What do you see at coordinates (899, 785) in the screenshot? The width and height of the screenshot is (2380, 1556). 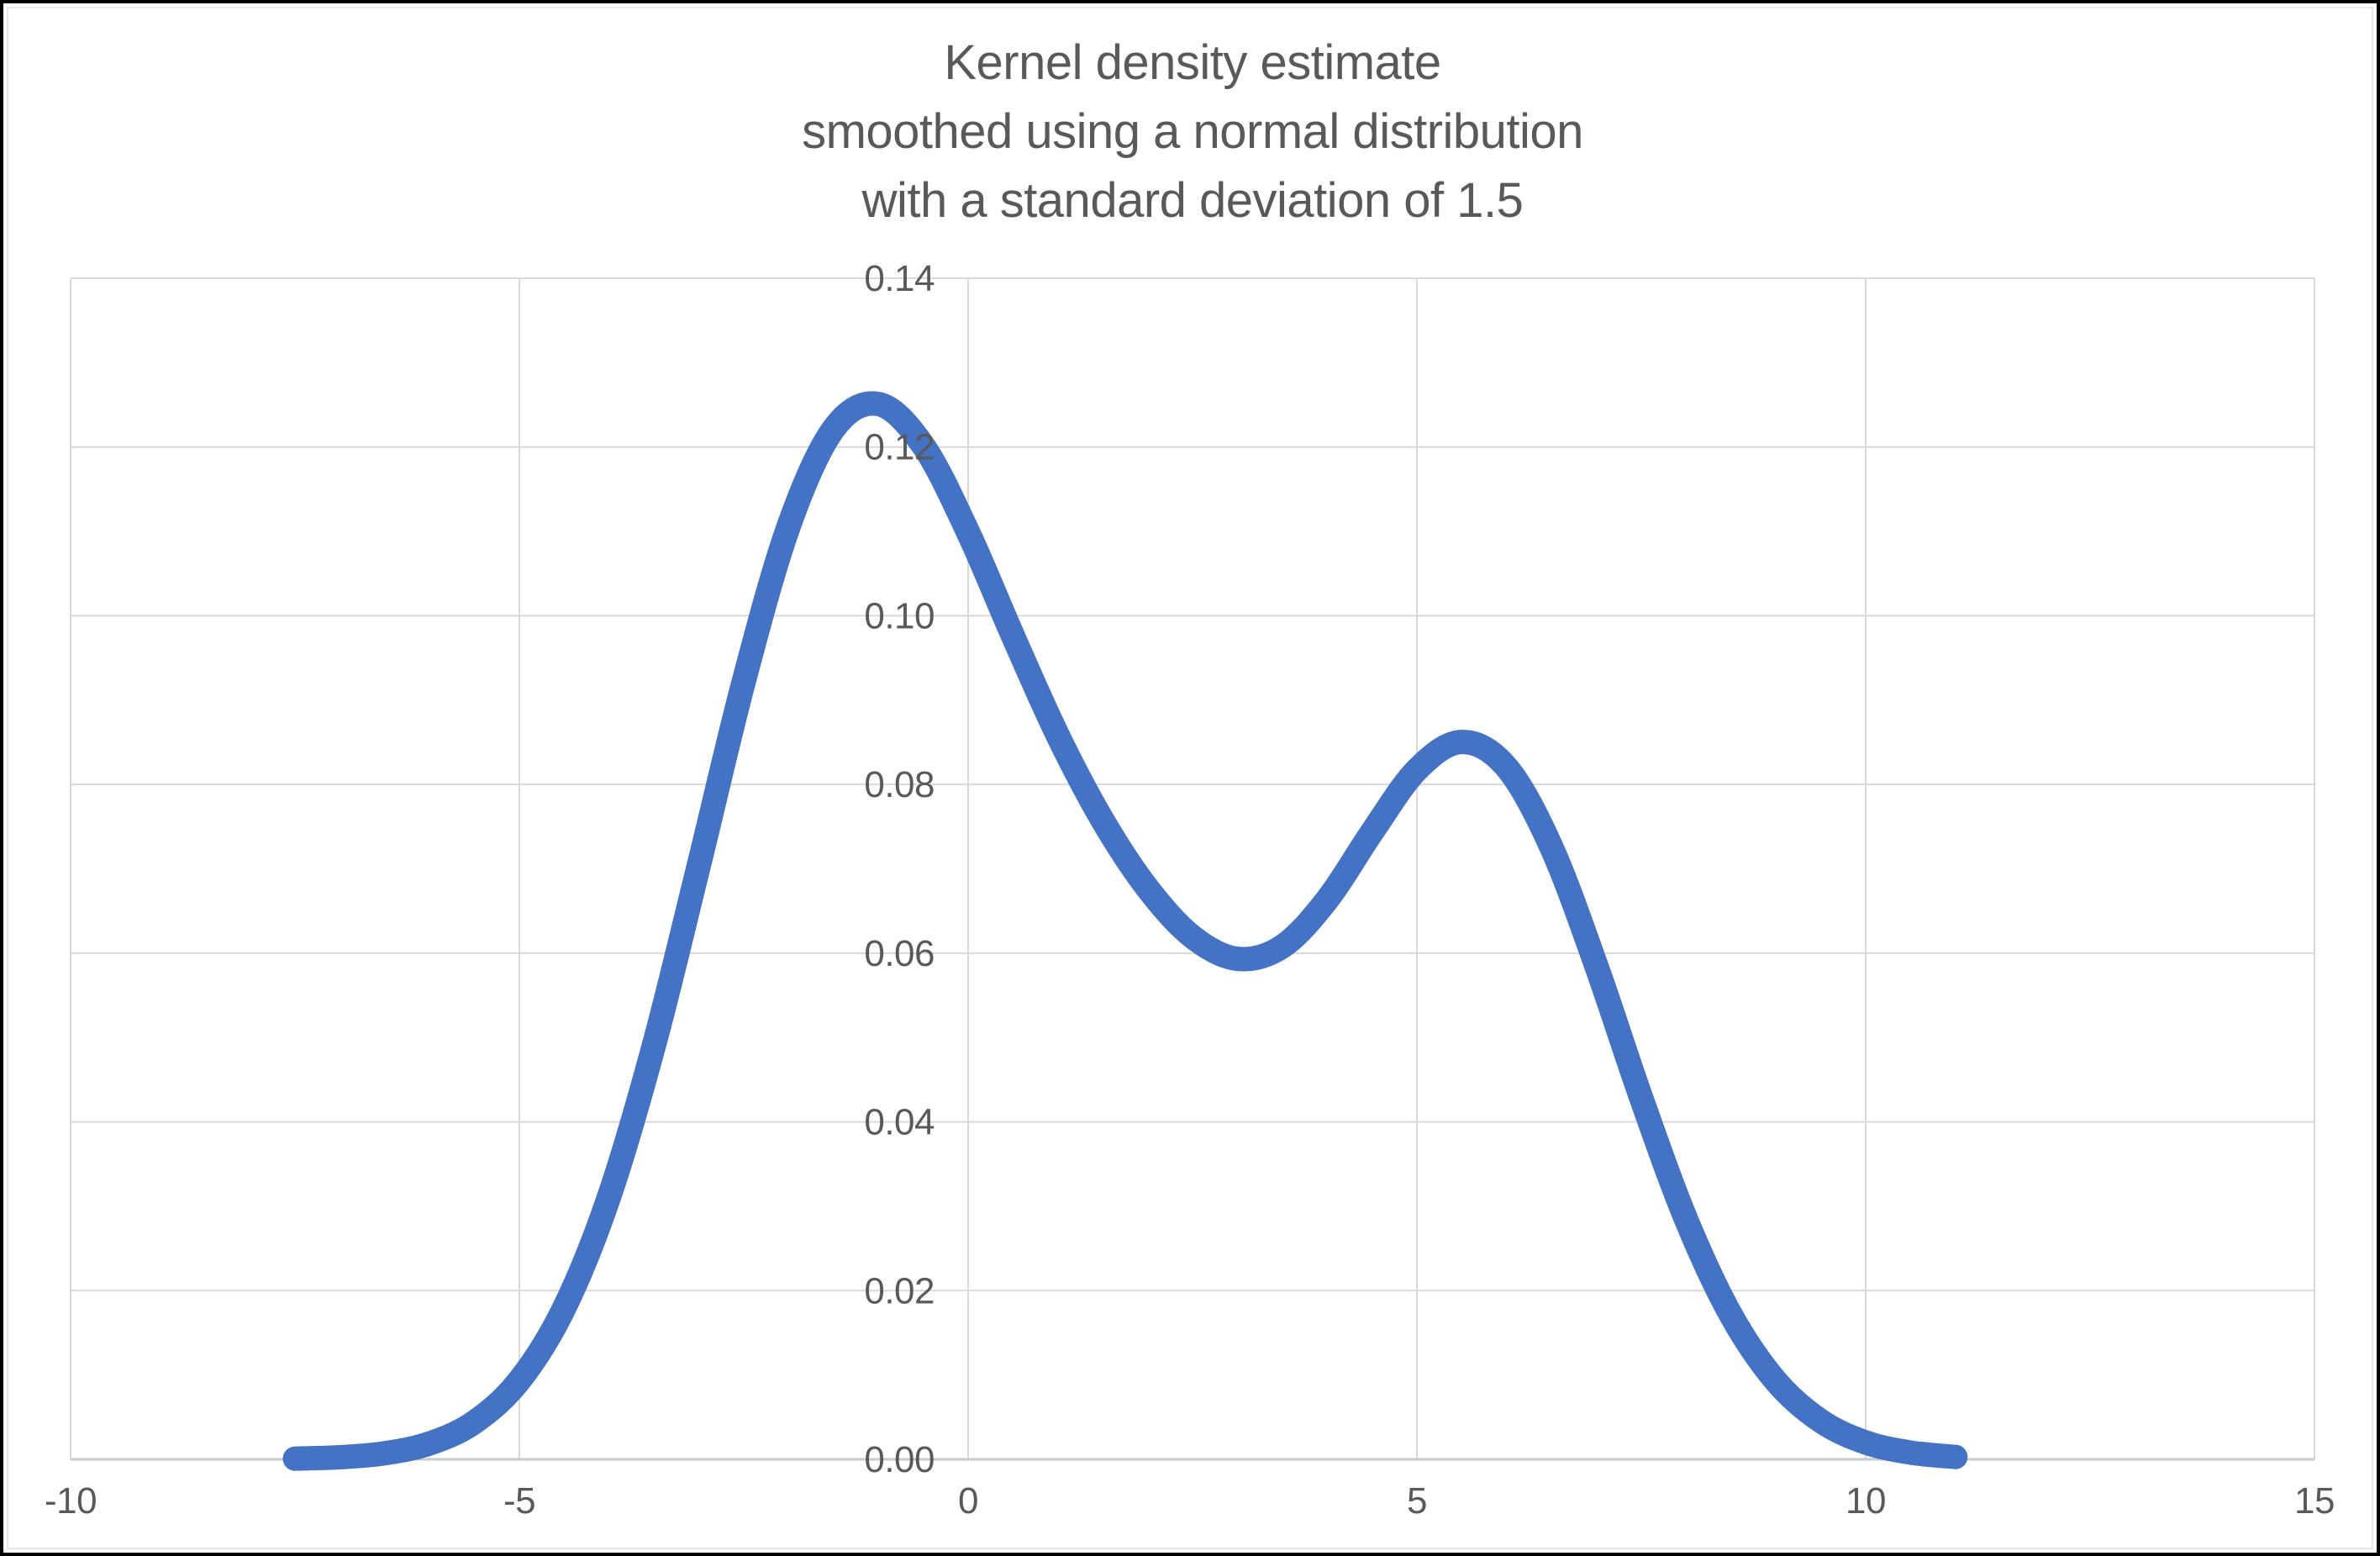 I see `y-axis-tick-label: 0.08` at bounding box center [899, 785].